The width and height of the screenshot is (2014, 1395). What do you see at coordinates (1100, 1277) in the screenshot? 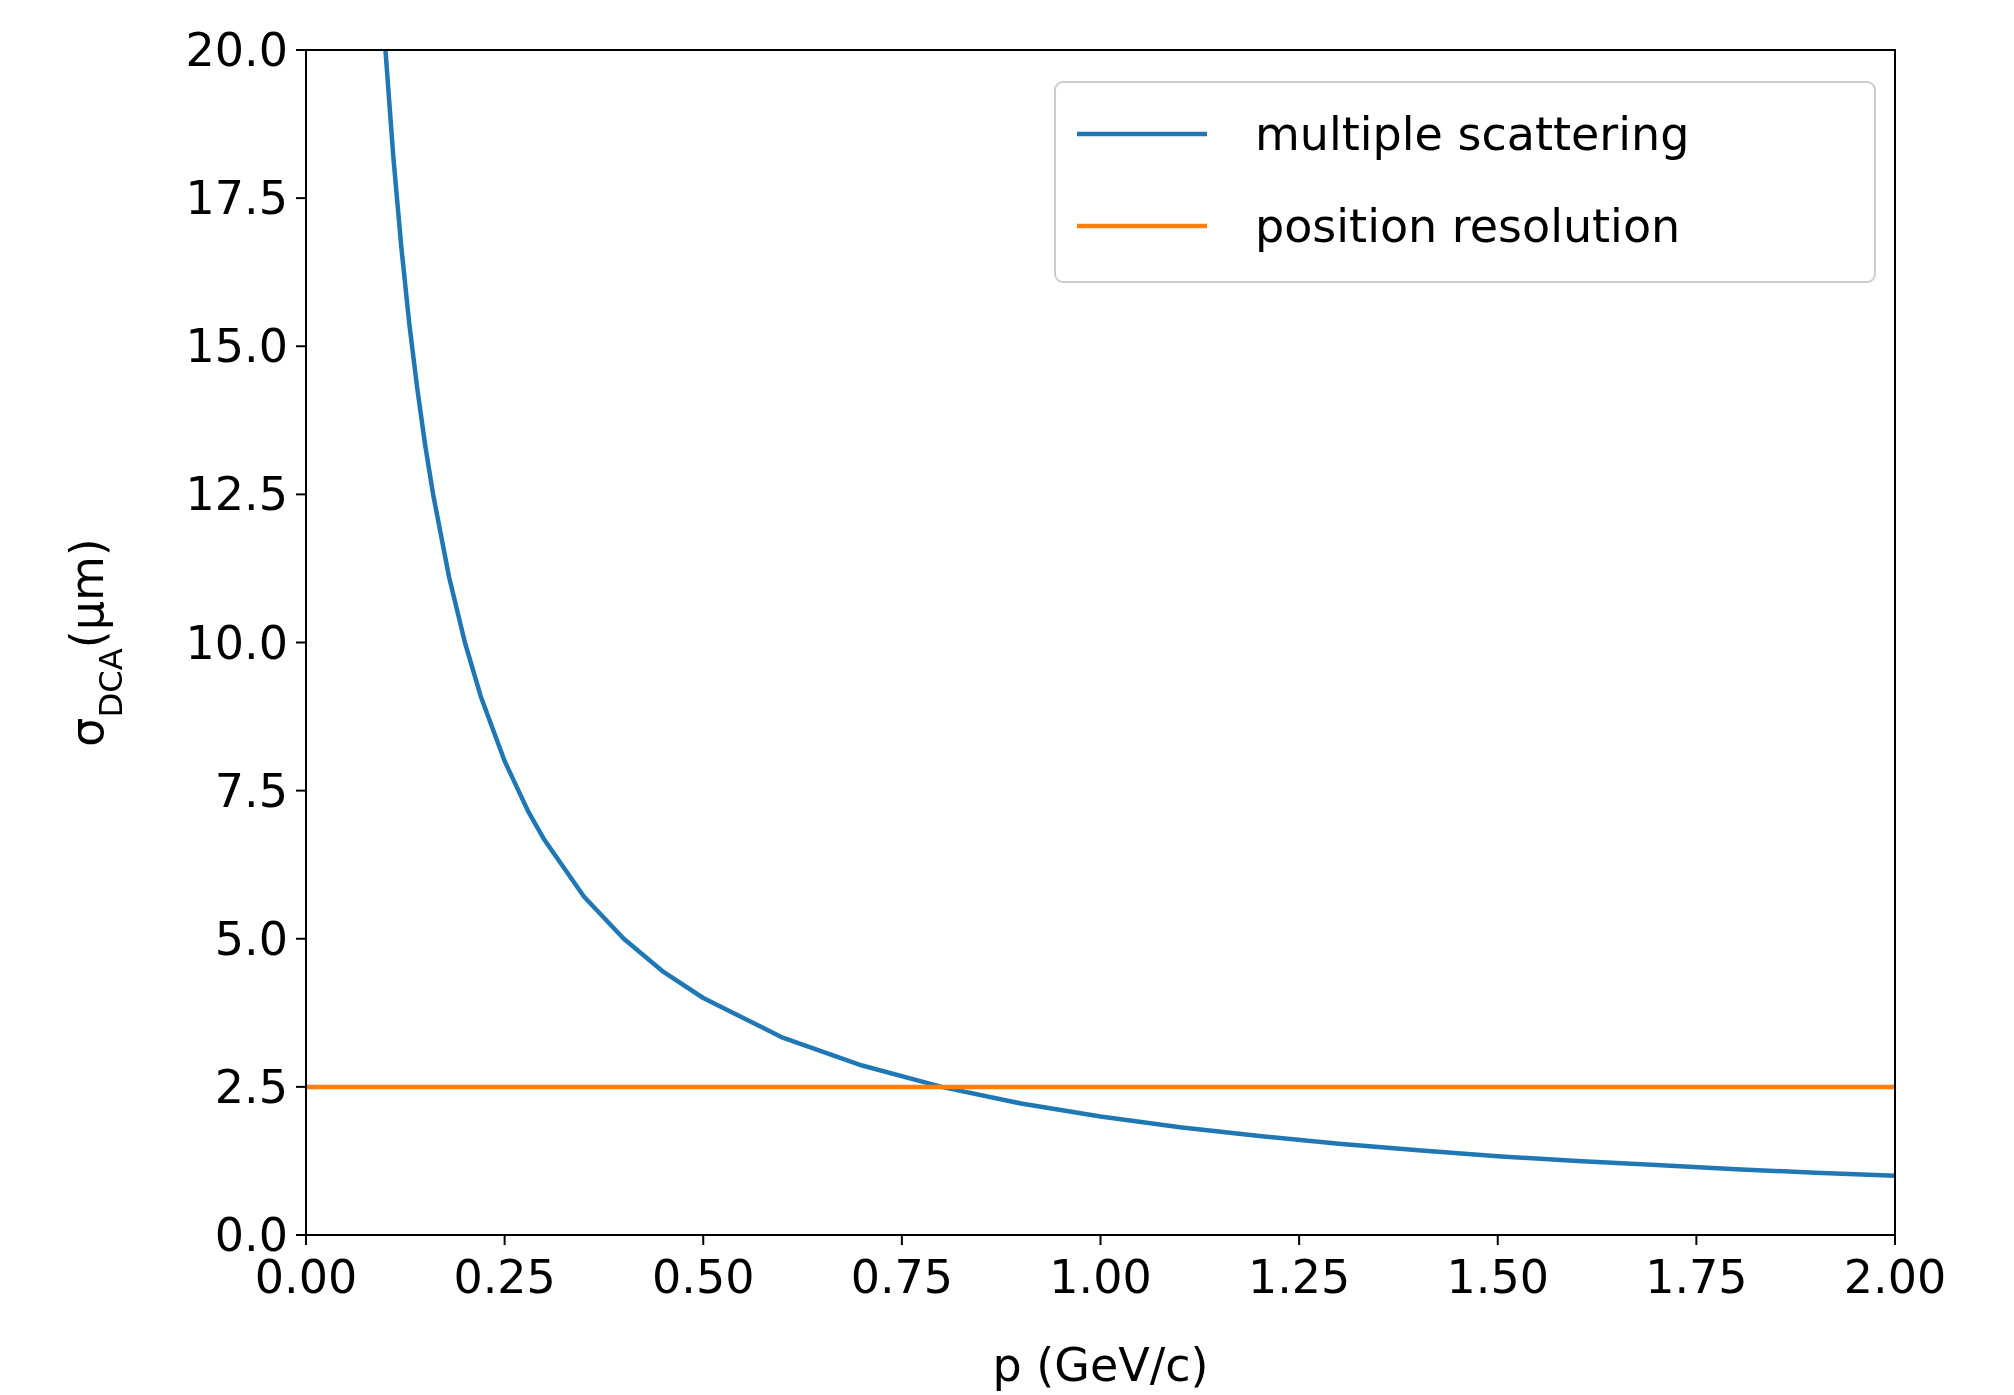
I see `x-tick-label: 1.00` at bounding box center [1100, 1277].